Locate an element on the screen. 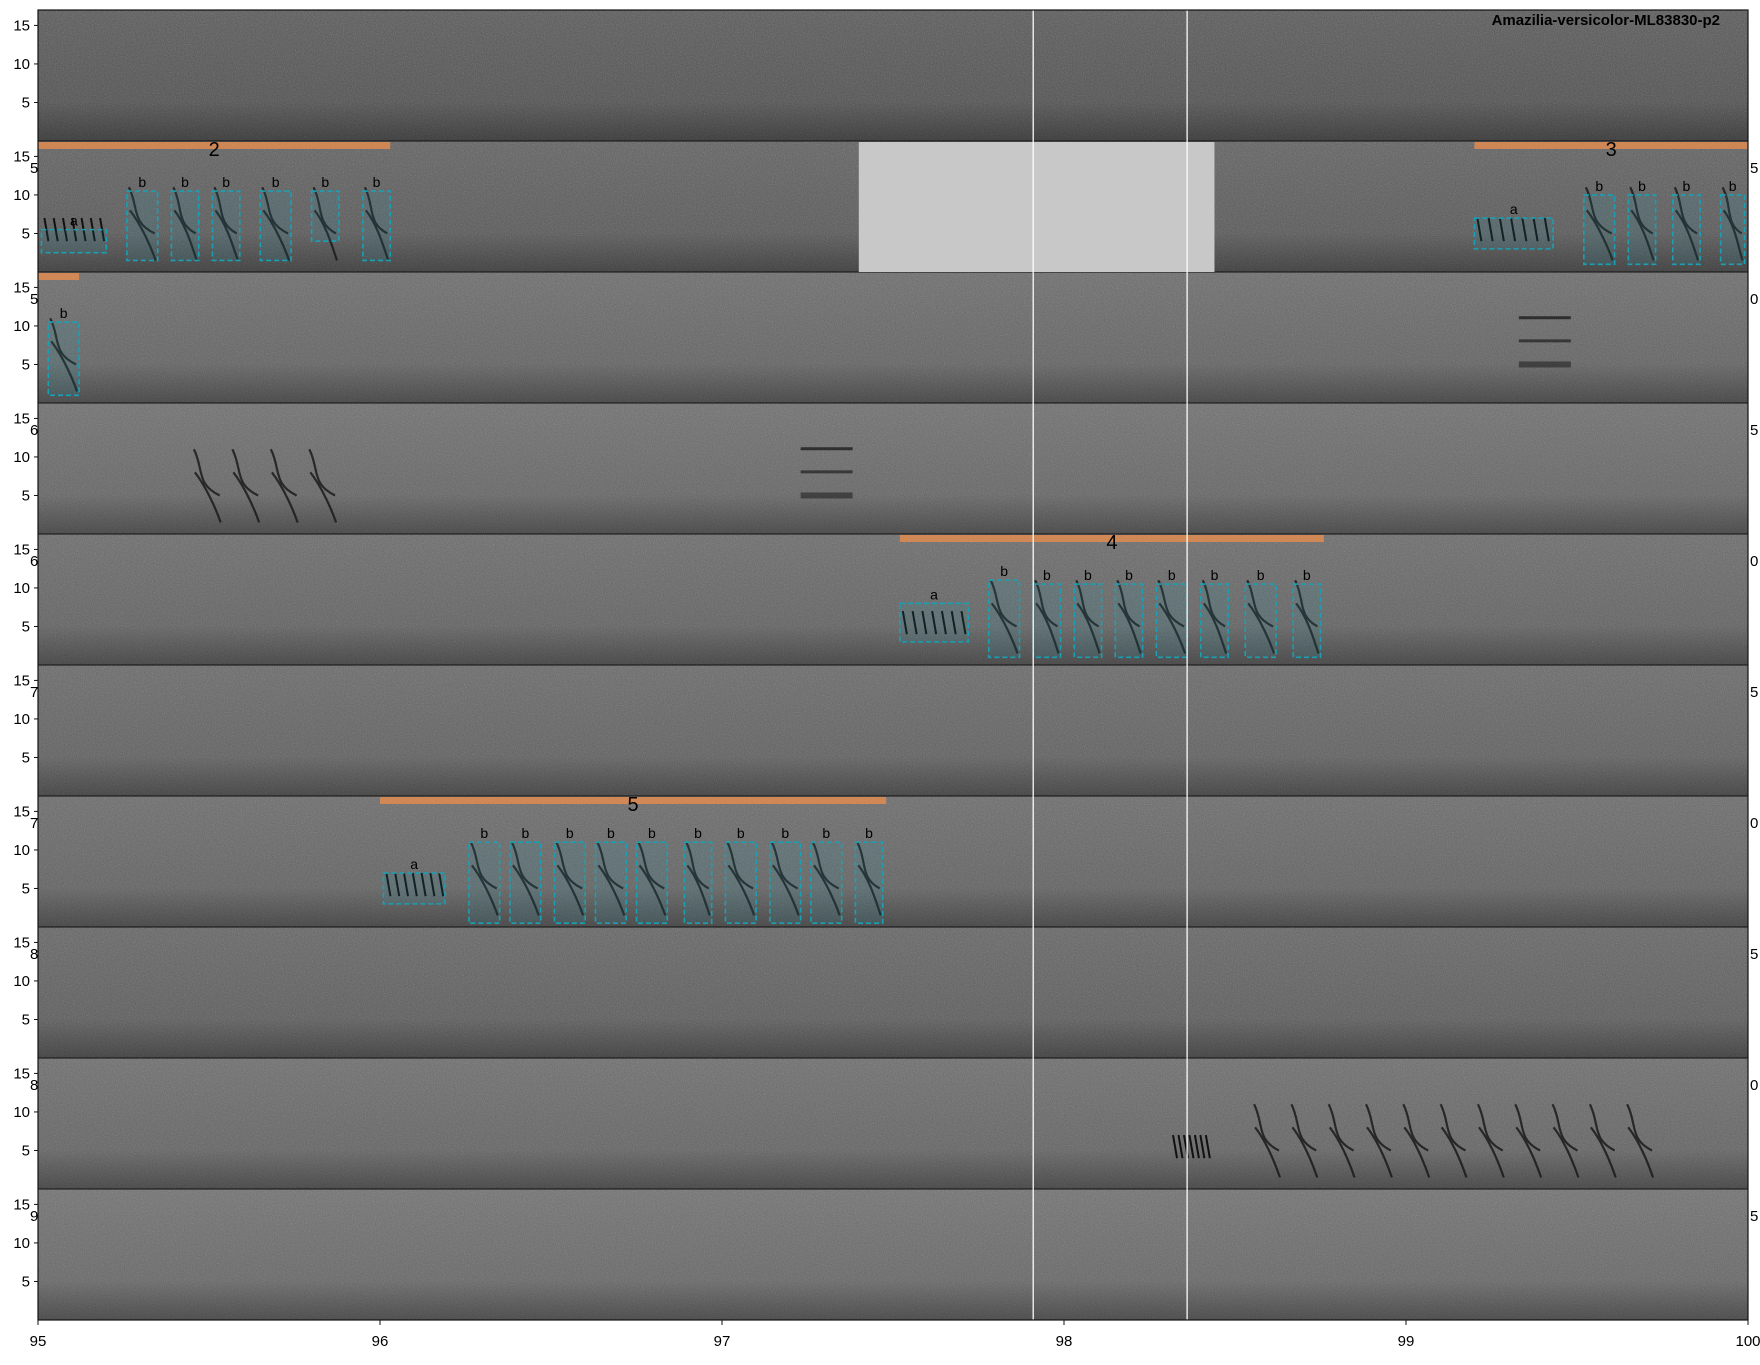  blank-region is located at coordinates (1036, 207).